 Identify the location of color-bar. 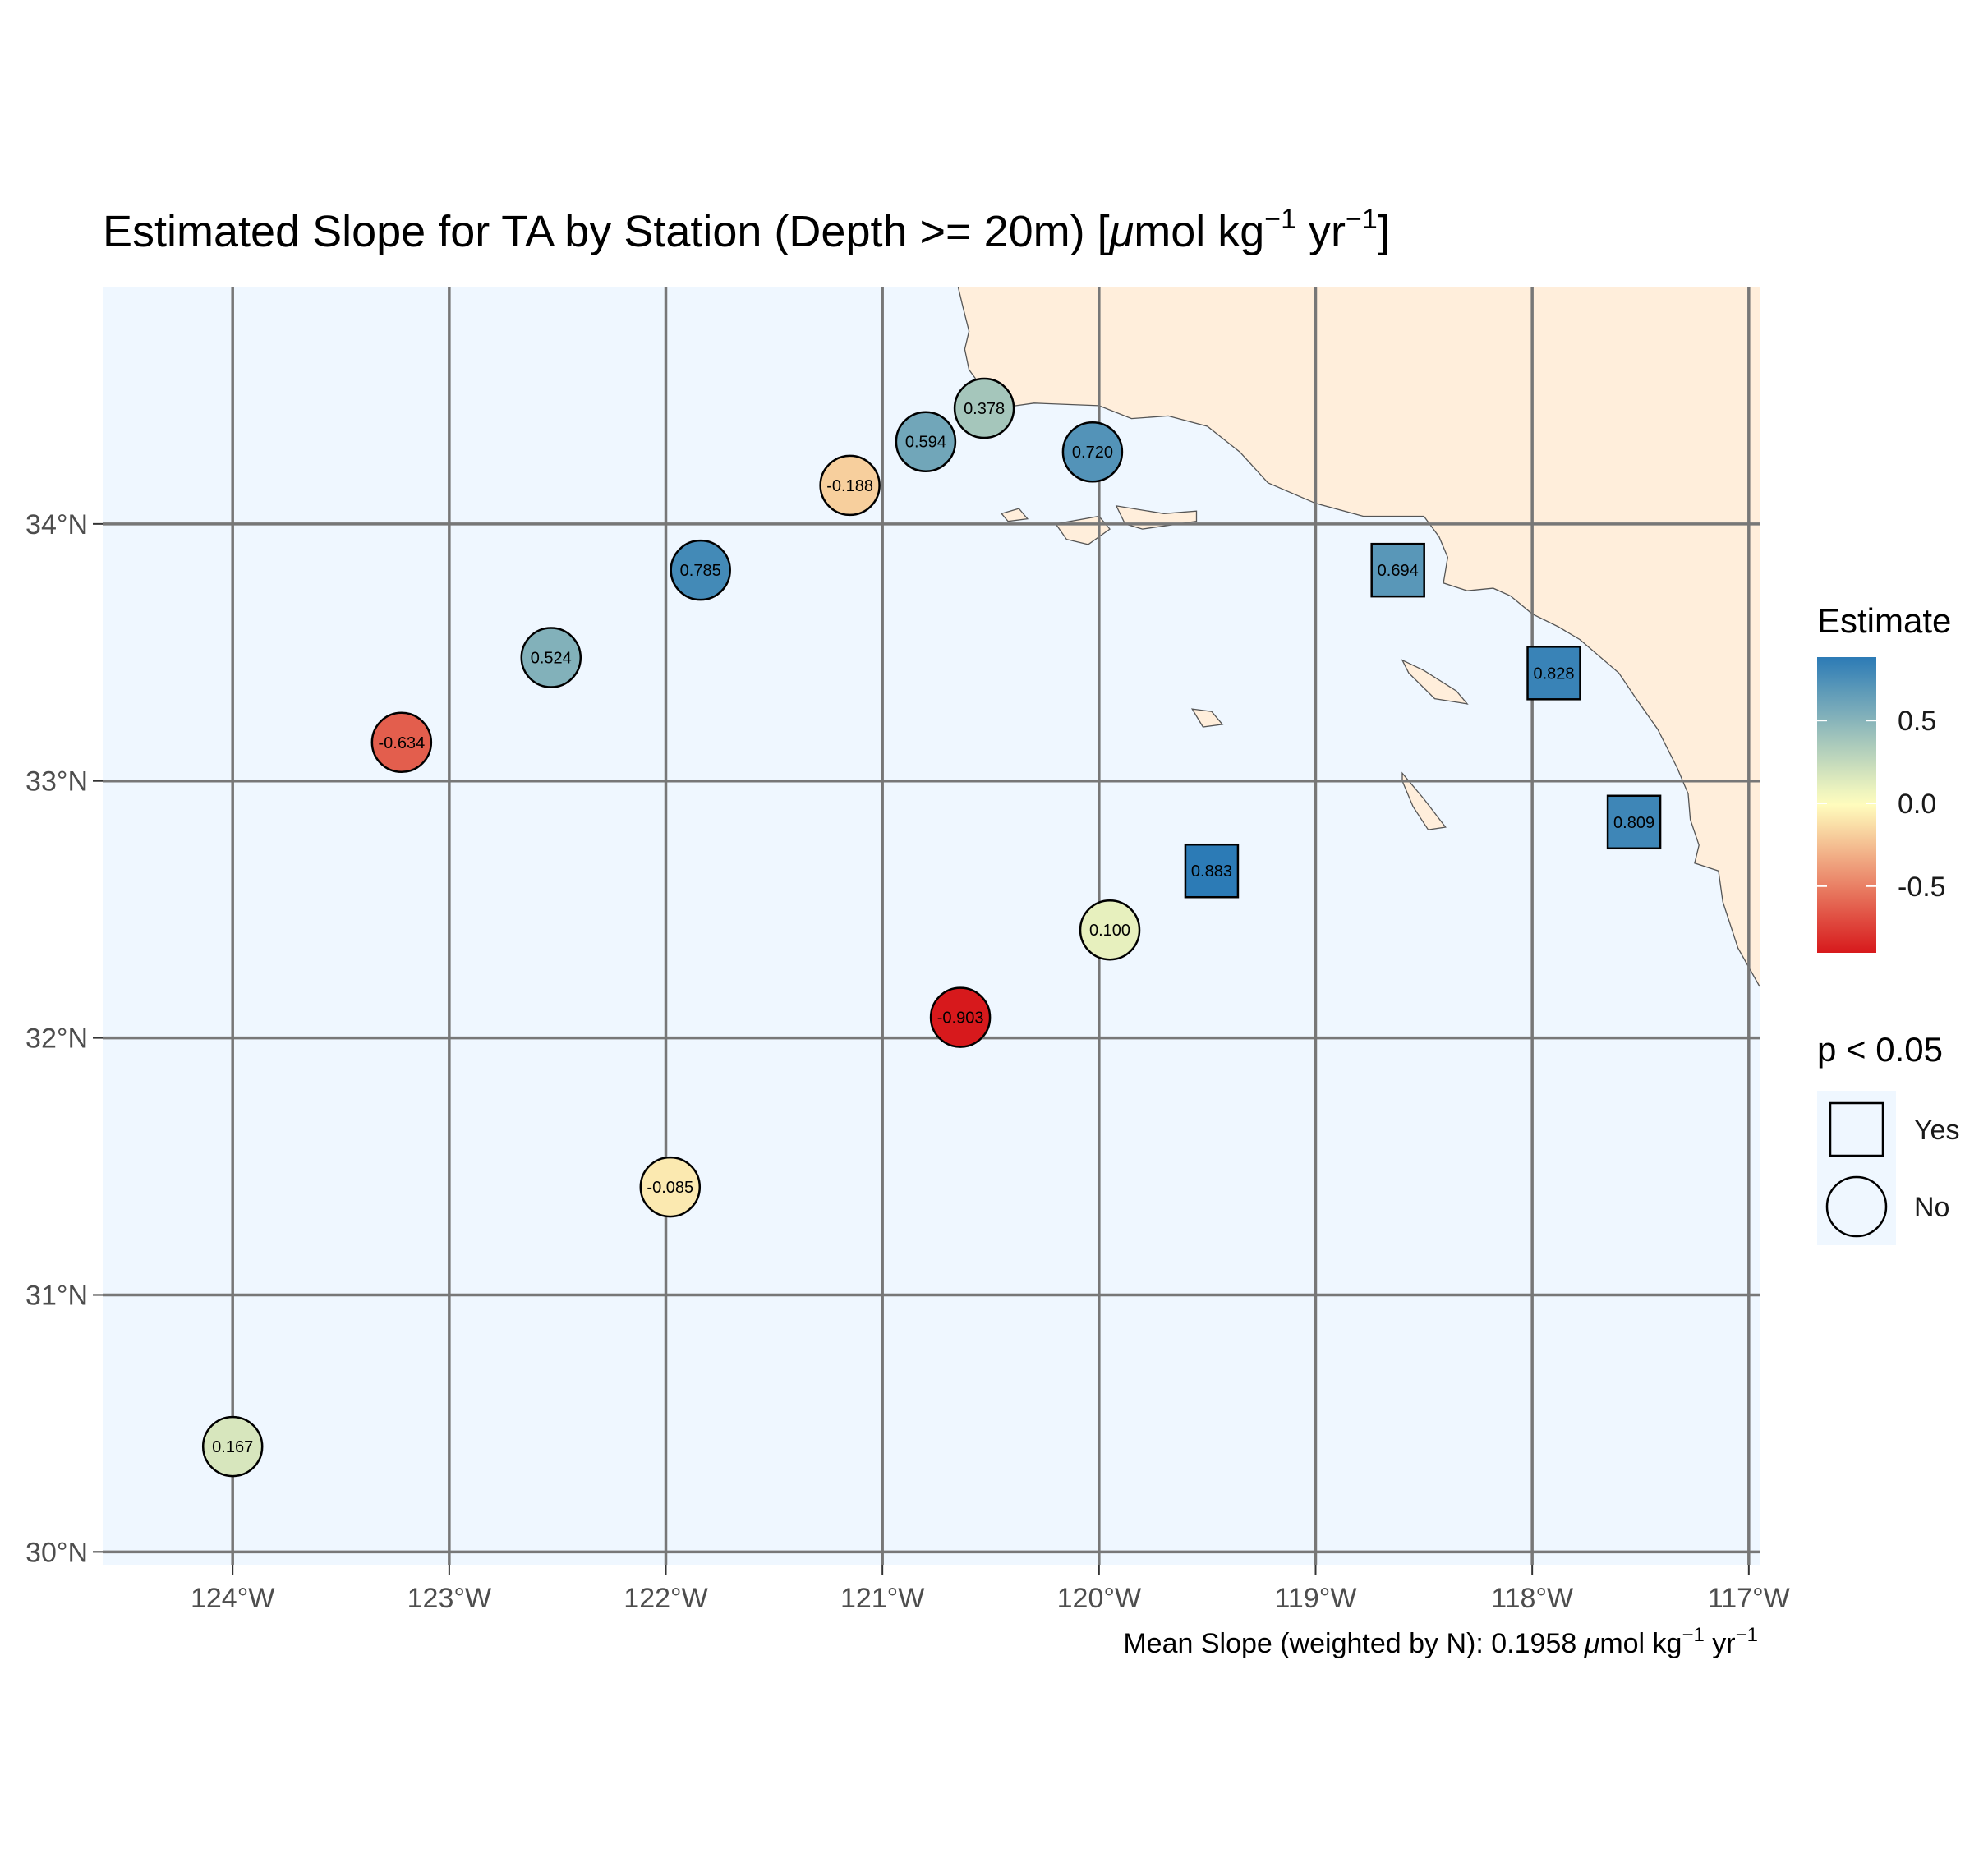
(1846, 805).